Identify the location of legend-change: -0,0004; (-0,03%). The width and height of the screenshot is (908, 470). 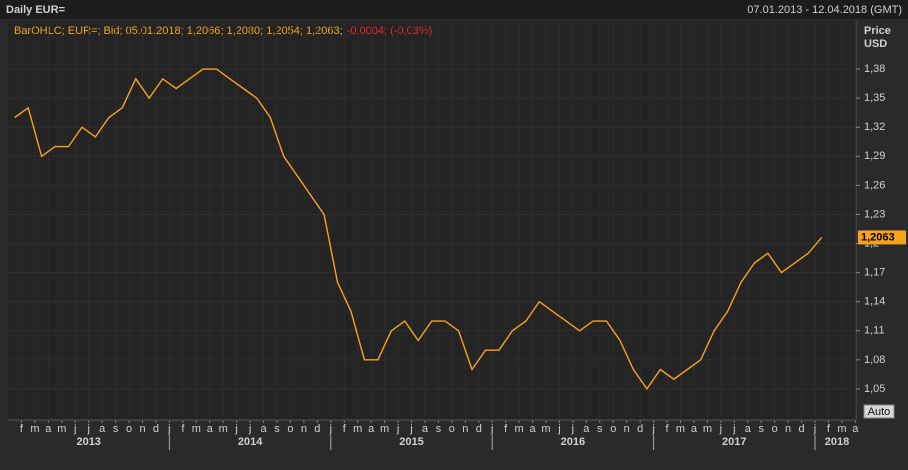
(390, 31).